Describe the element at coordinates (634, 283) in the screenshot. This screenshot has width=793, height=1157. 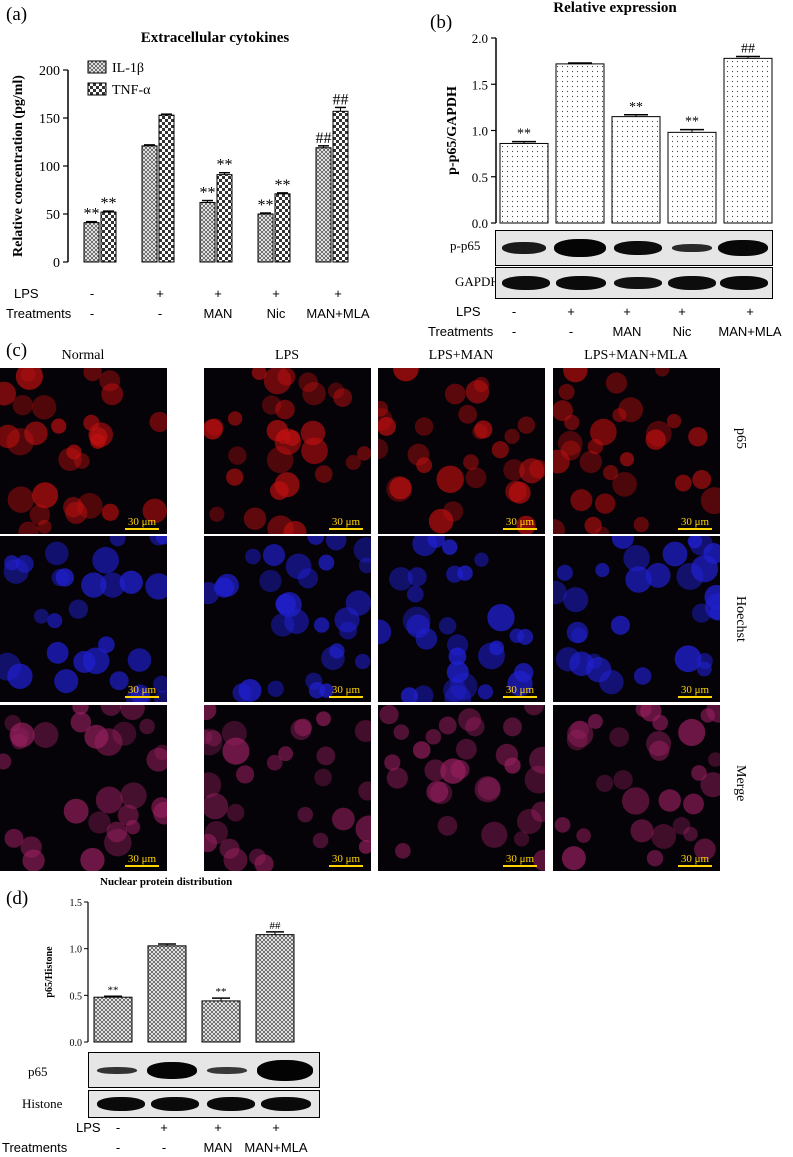
I see `blot-gapdh` at that location.